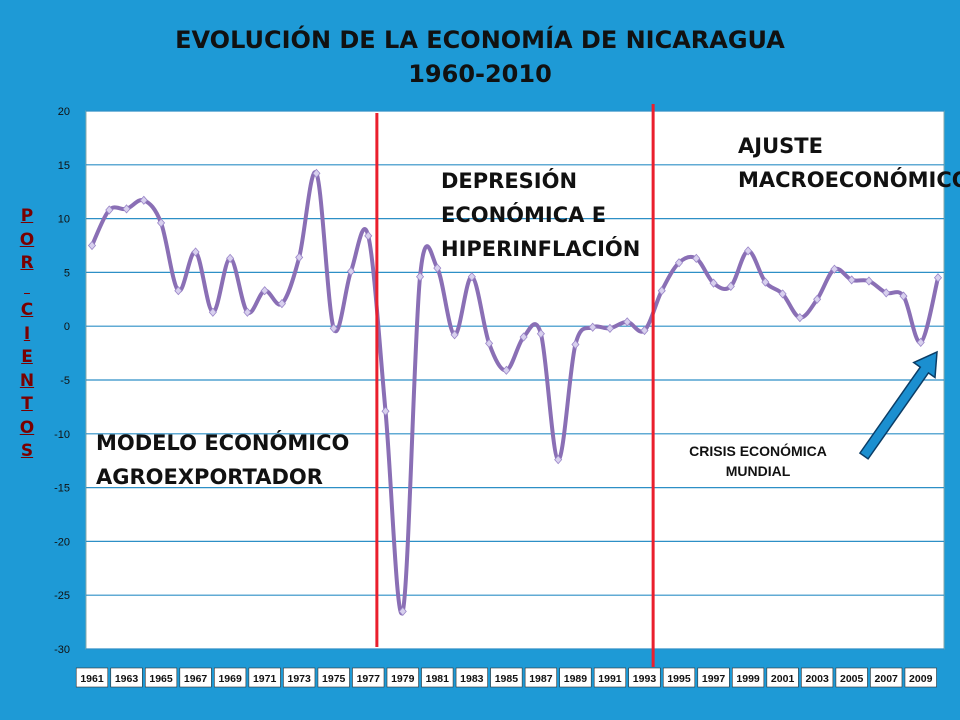  I want to click on y-tick-label: 10, so click(64, 220).